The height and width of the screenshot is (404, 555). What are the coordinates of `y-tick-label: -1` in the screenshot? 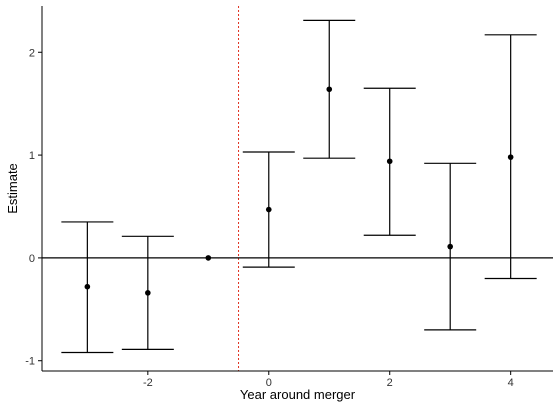 It's located at (30, 362).